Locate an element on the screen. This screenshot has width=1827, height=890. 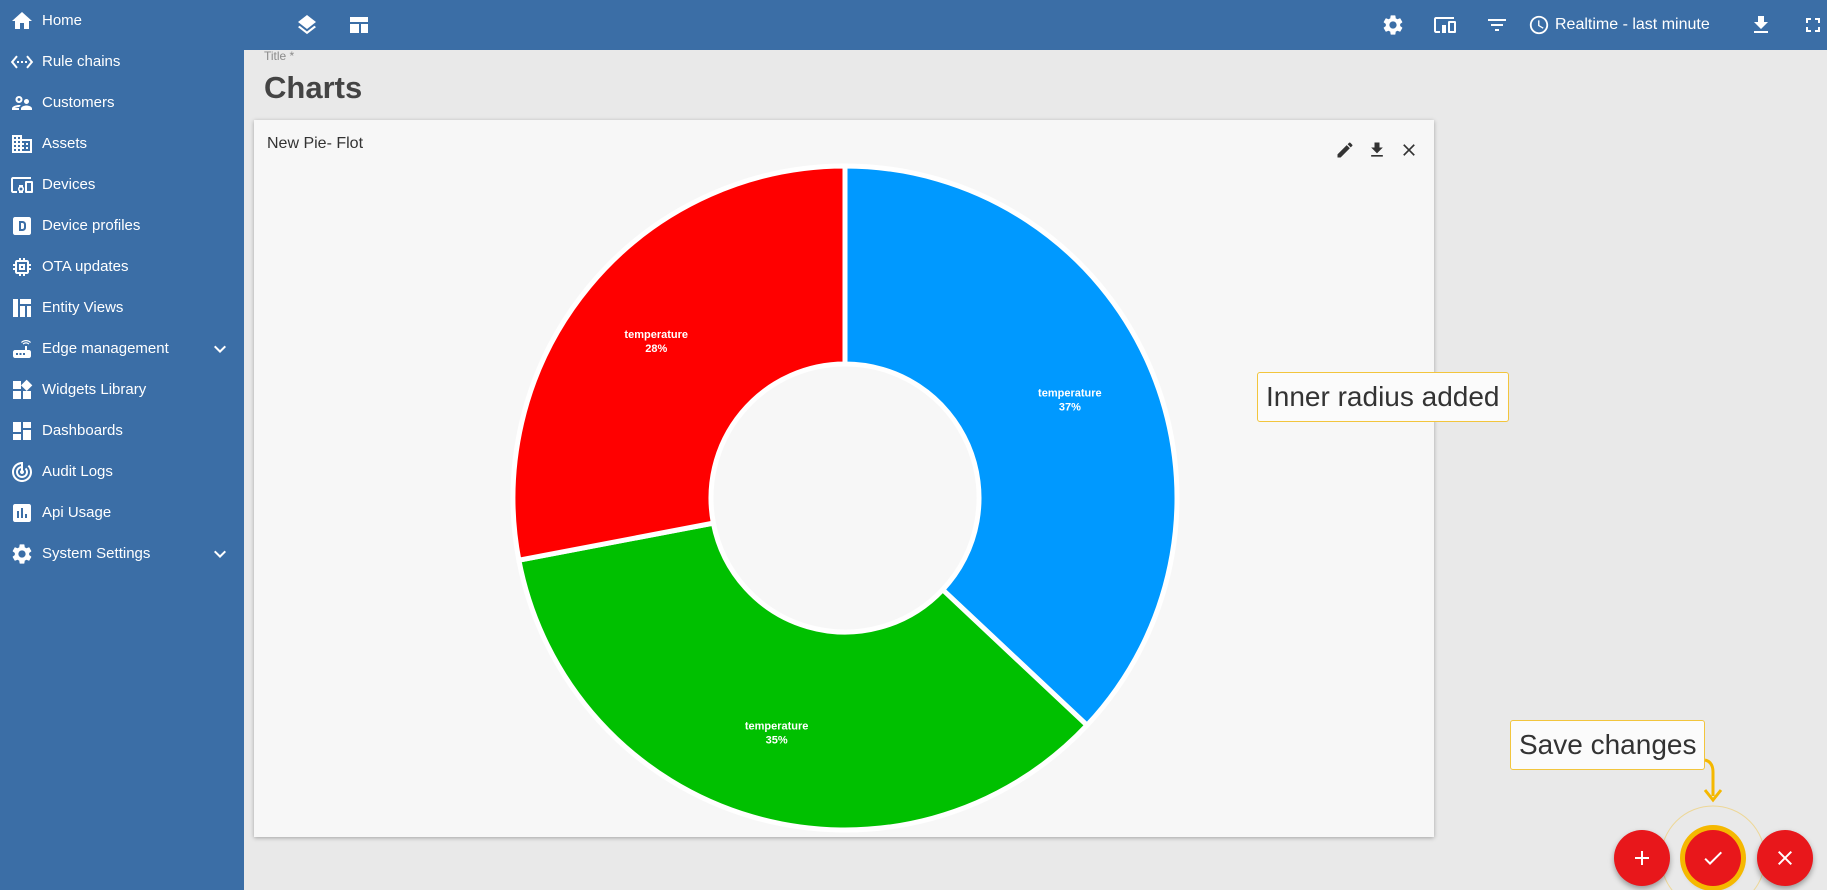
annotation-inner-radius: Inner radius added is located at coordinates (1383, 397).